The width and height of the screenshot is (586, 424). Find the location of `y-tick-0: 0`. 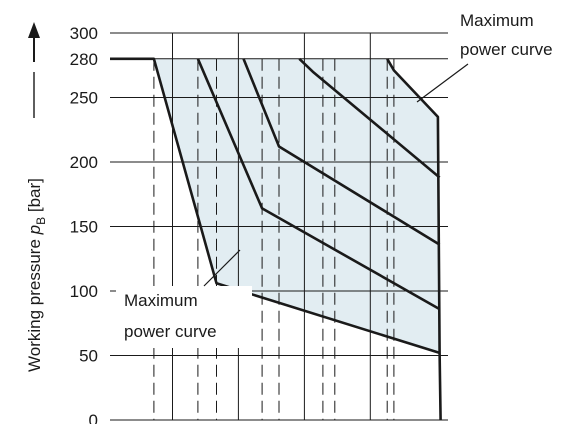

y-tick-0: 0 is located at coordinates (93, 417).